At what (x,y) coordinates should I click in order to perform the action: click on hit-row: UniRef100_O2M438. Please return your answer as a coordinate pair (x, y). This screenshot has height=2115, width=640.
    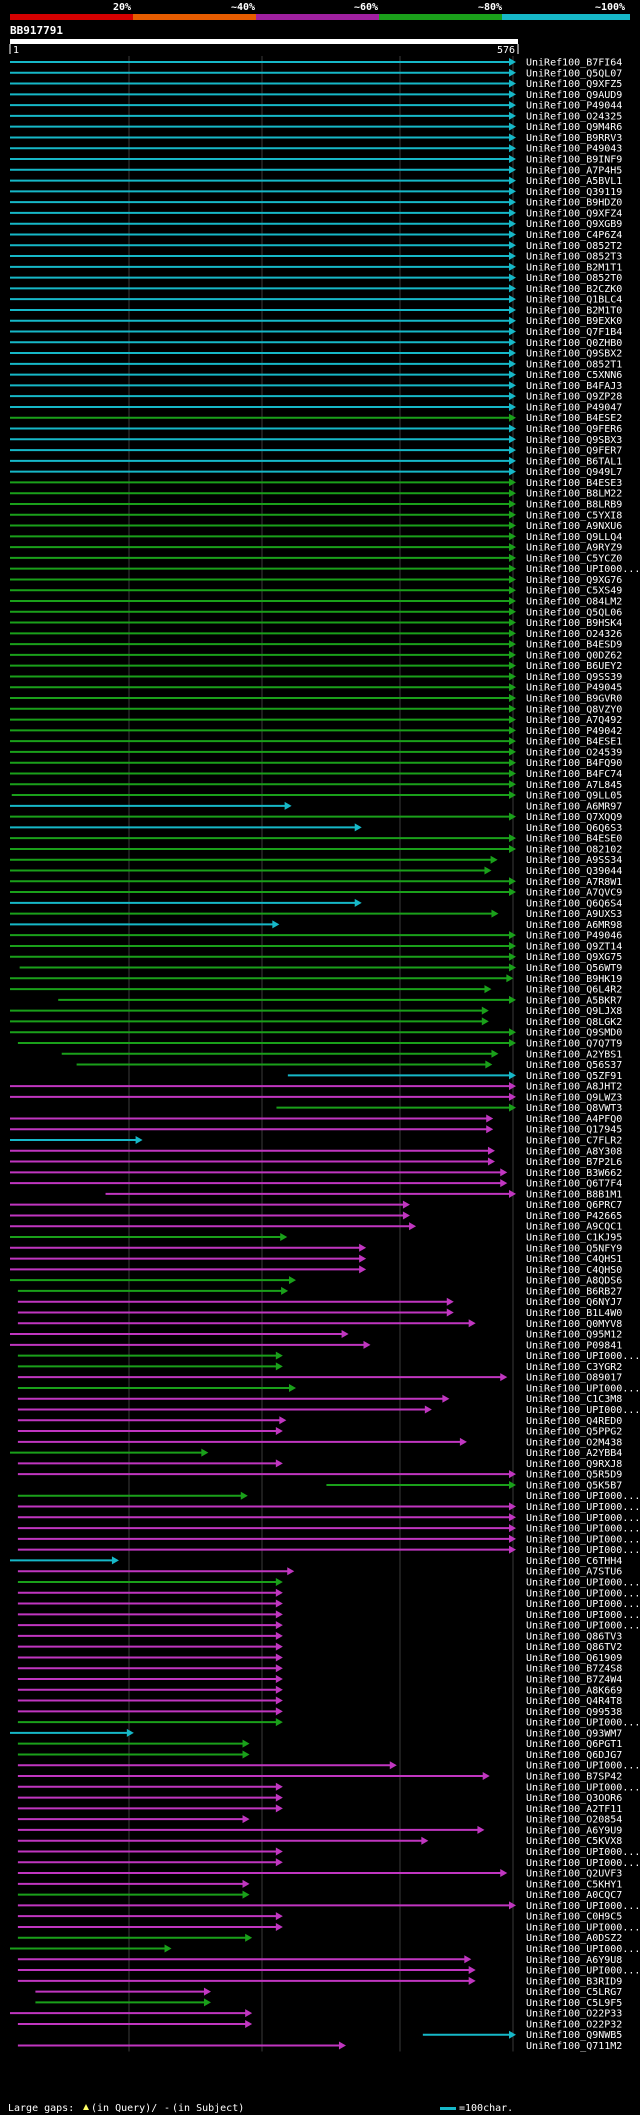
    Looking at the image, I should click on (319, 1442).